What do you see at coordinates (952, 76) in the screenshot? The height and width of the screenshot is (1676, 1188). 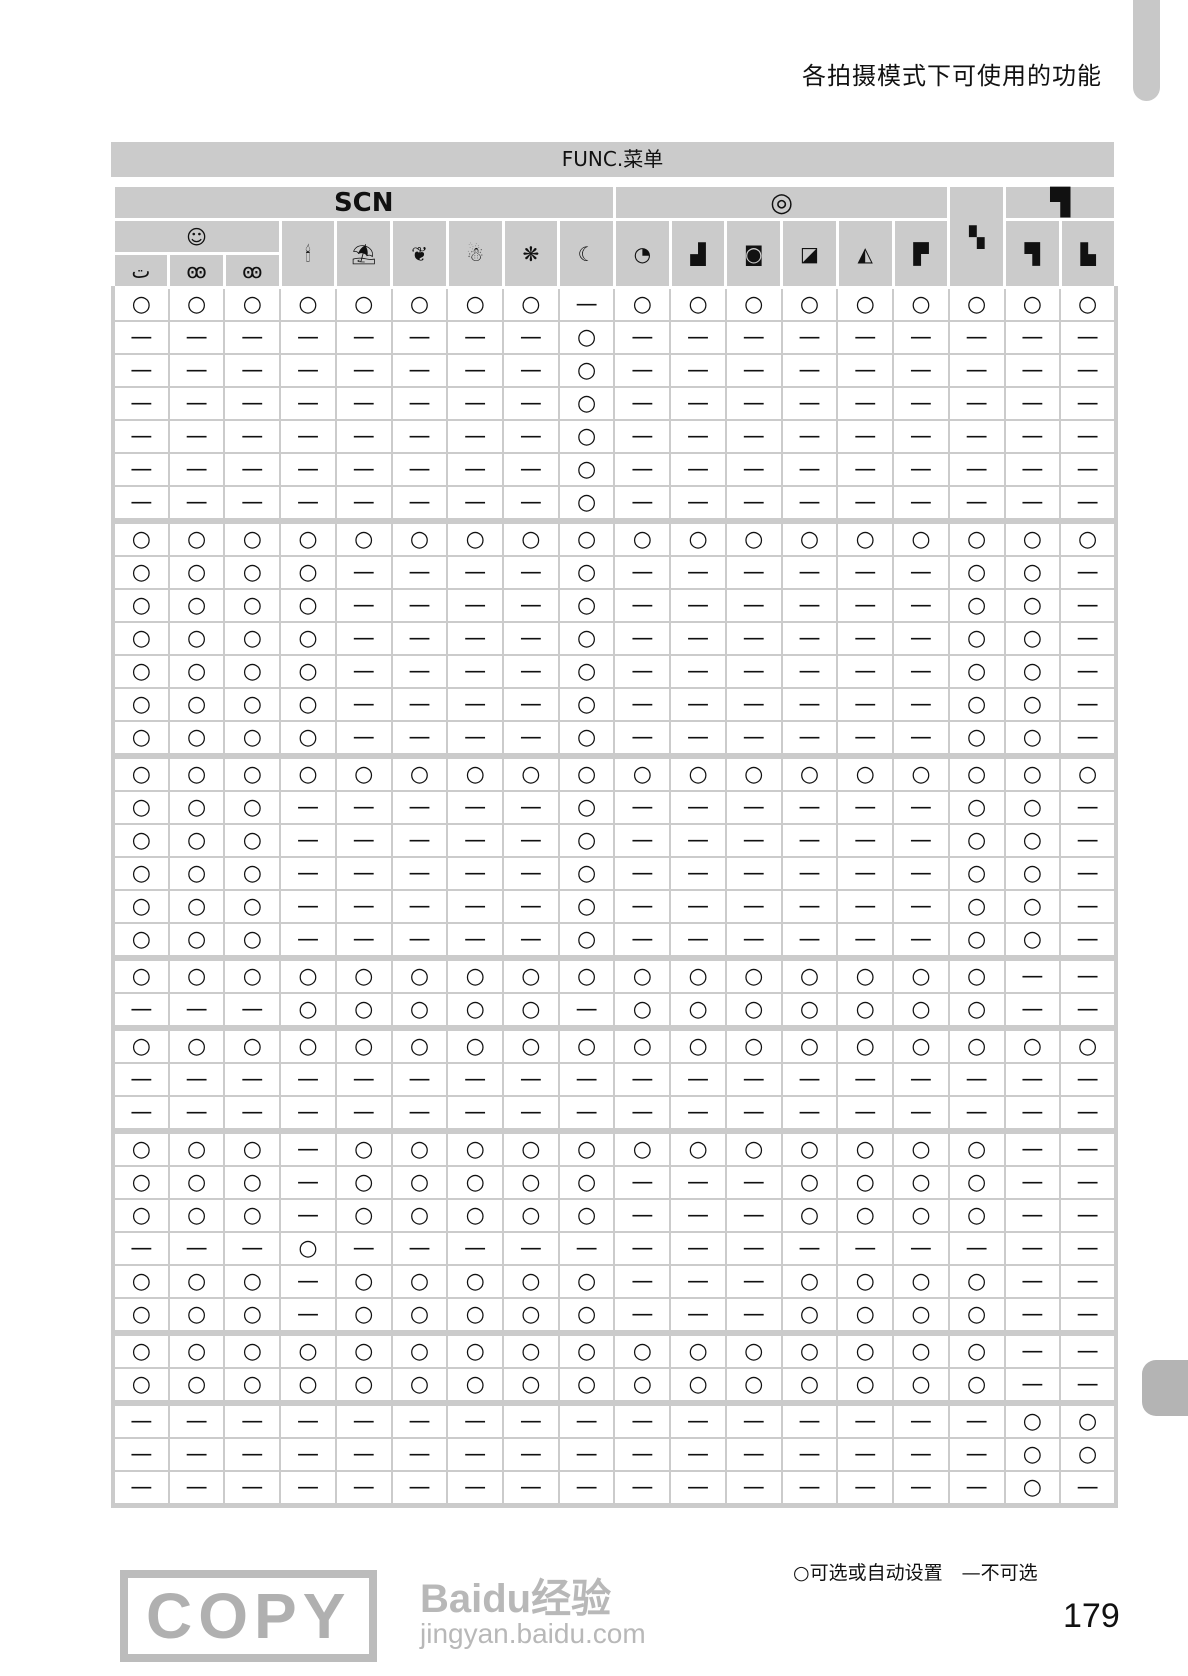 I see `page-title: 各拍摄模式下可使用的功能` at bounding box center [952, 76].